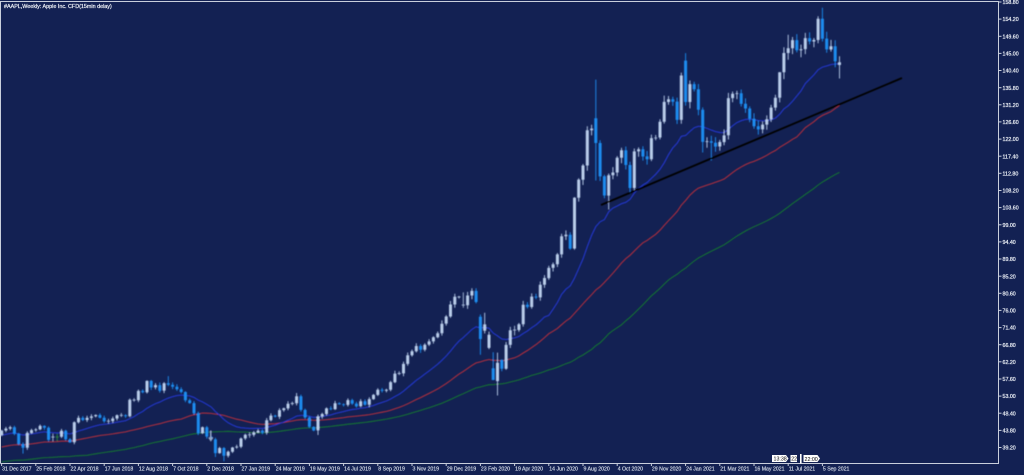 The height and width of the screenshot is (475, 1024). What do you see at coordinates (770, 470) in the screenshot?
I see `svg-text: 16 May 2021` at bounding box center [770, 470].